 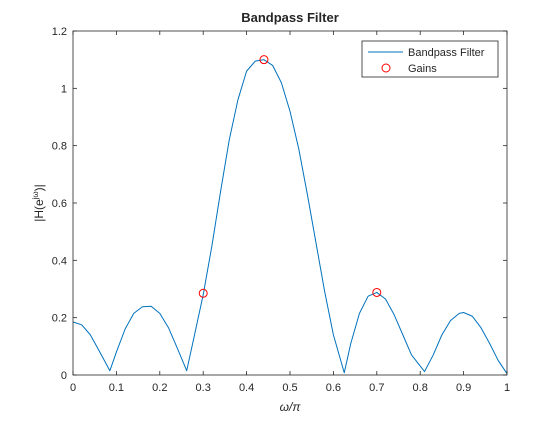 I want to click on y-axis-label: |H(ejω)|, so click(x=38, y=203).